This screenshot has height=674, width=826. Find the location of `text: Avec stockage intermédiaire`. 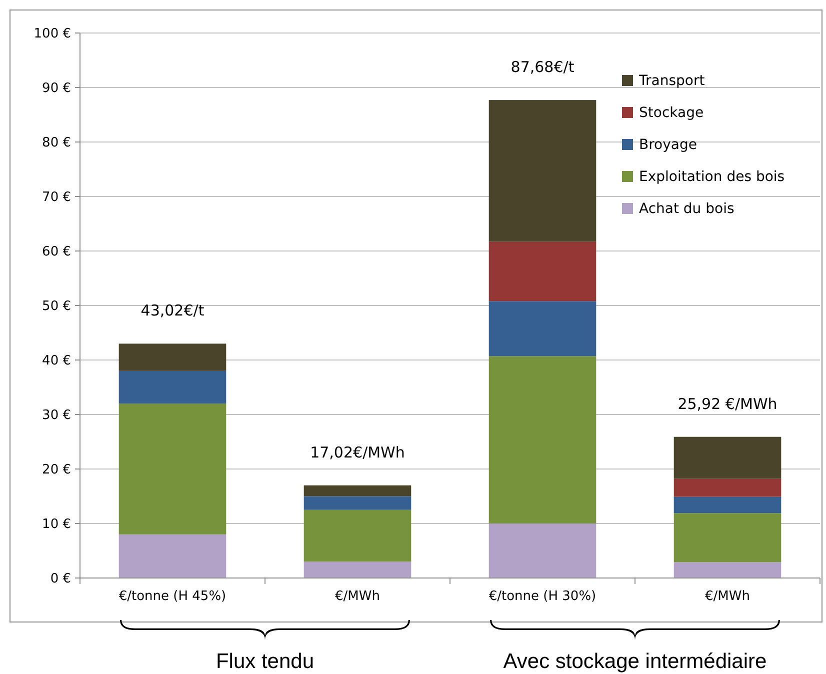

text: Avec stockage intermédiaire is located at coordinates (635, 661).